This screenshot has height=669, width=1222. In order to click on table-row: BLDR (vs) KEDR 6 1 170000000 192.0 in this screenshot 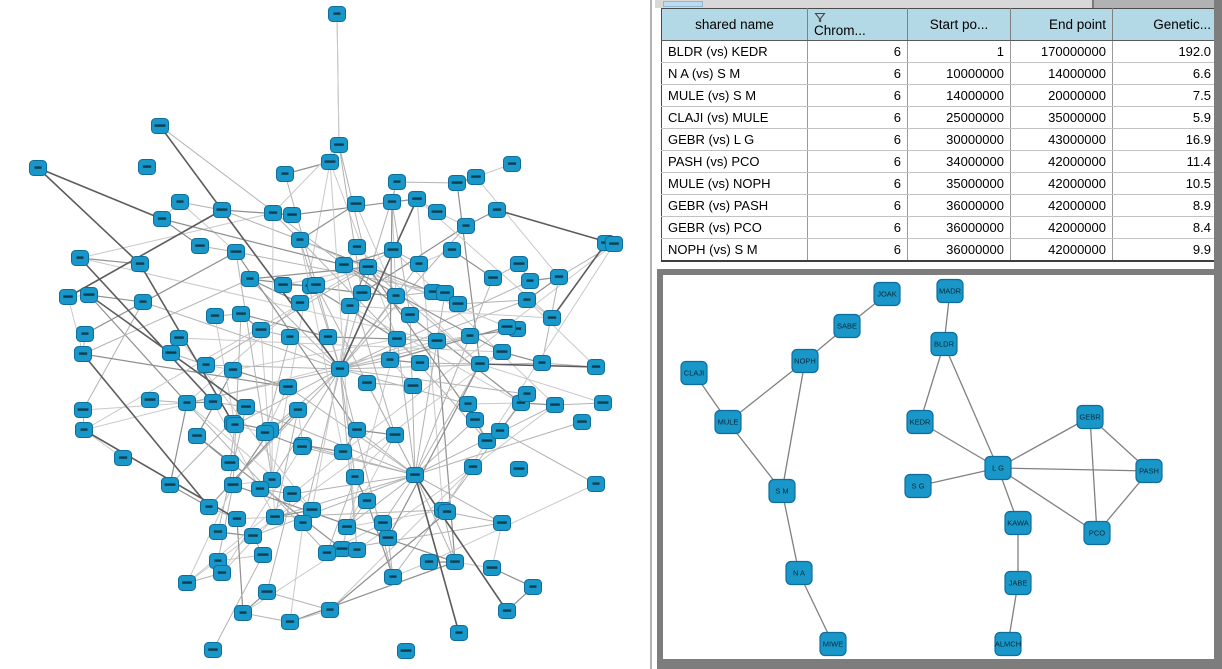, I will do `click(939, 51)`.